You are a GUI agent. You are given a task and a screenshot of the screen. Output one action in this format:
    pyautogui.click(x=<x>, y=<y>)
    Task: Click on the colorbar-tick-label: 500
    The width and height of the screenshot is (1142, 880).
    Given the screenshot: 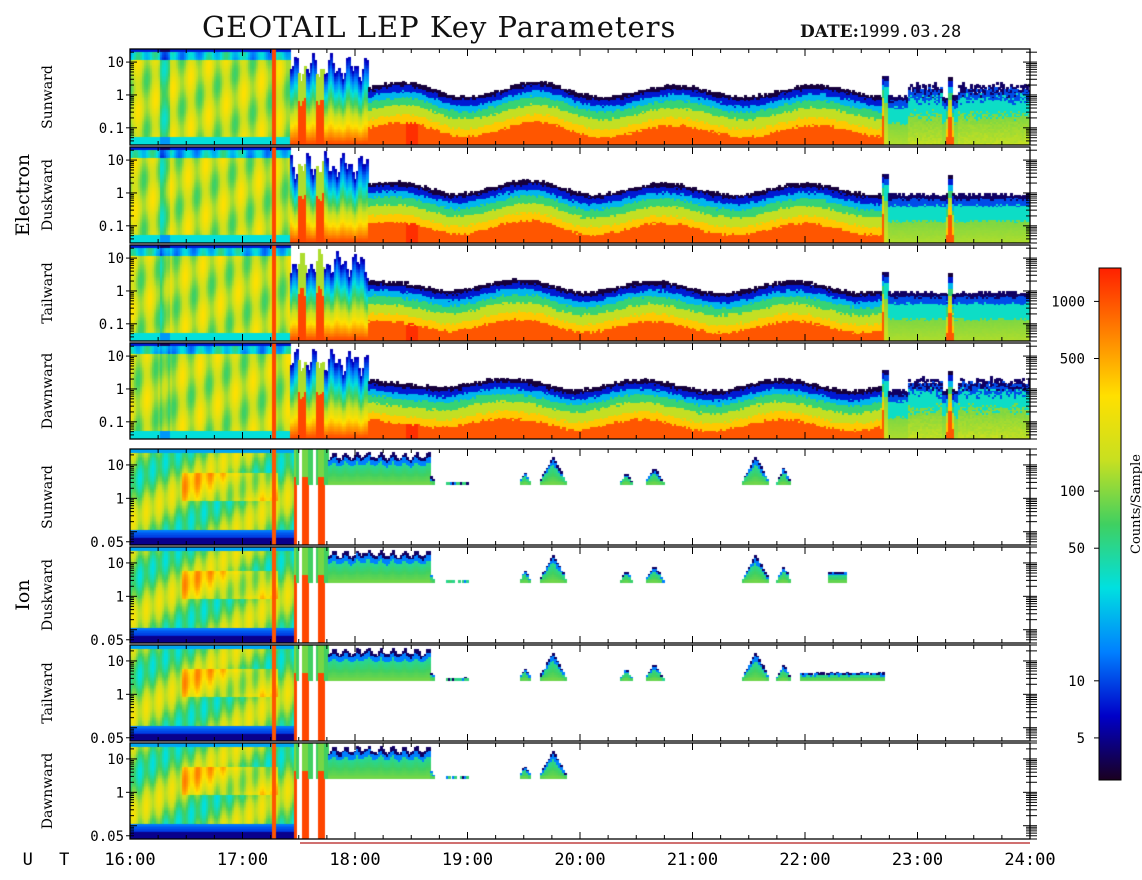 What is the action you would take?
    pyautogui.click(x=1072, y=360)
    